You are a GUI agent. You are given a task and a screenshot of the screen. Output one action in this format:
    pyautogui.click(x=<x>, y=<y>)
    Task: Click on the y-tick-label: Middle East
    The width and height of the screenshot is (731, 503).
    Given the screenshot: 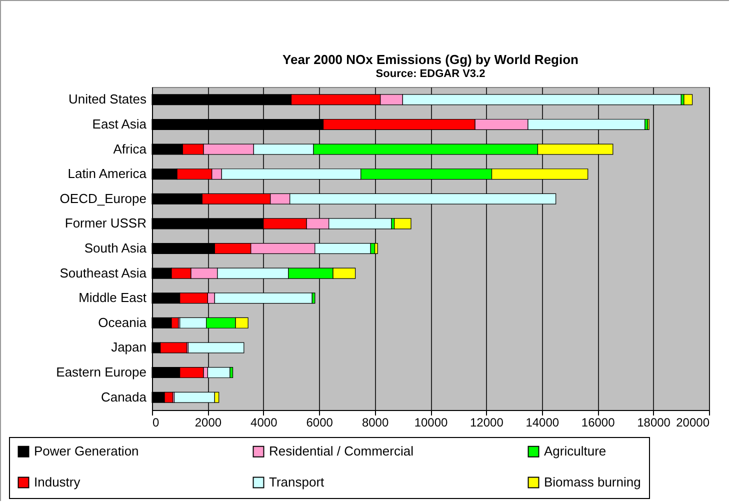 What is the action you would take?
    pyautogui.click(x=112, y=298)
    